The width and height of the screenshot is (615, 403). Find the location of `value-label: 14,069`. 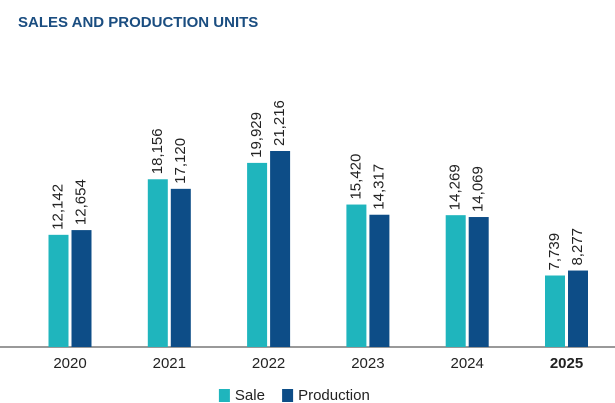

value-label: 14,069 is located at coordinates (478, 189).